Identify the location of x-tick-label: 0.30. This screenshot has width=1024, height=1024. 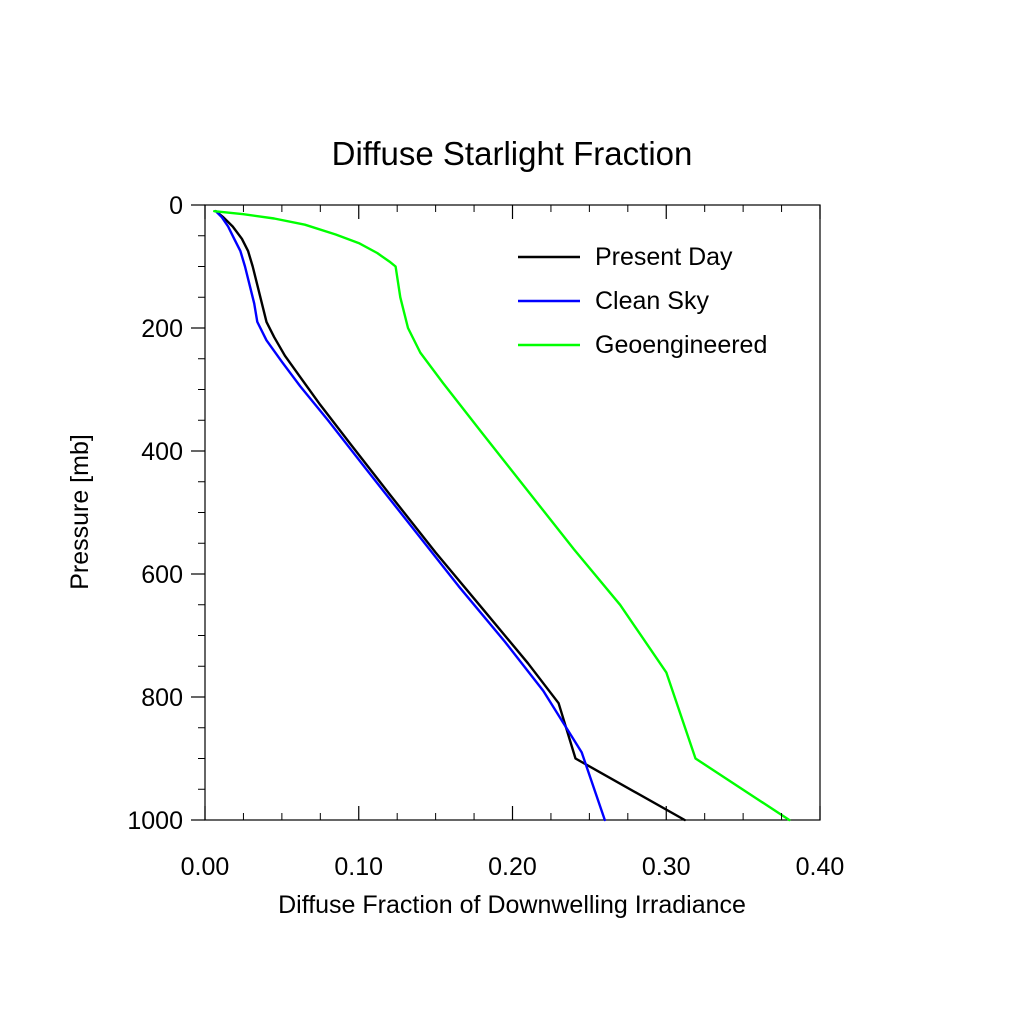
(666, 867).